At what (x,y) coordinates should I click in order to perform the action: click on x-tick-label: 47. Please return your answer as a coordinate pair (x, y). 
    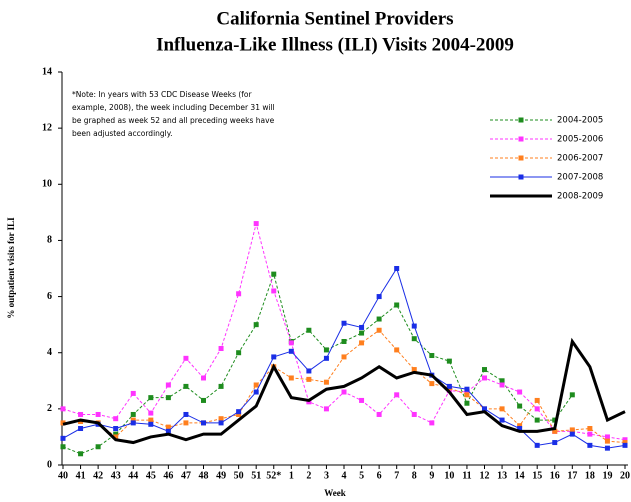
    Looking at the image, I should click on (186, 475).